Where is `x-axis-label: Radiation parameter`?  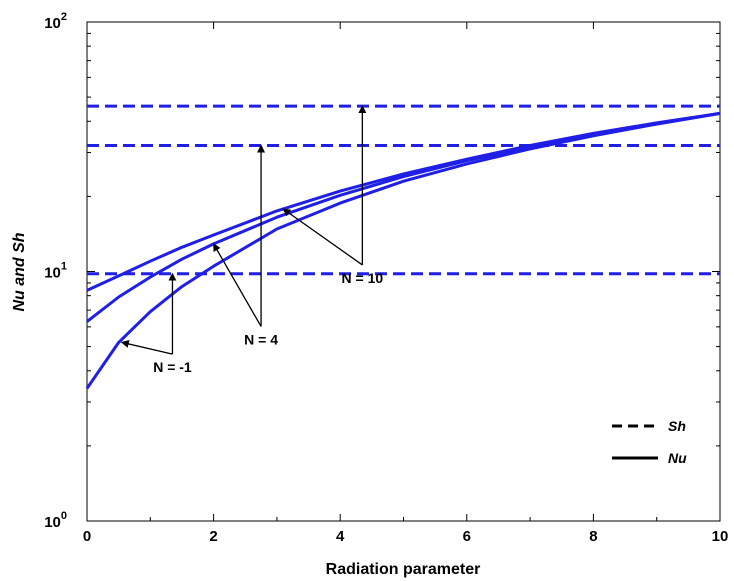
x-axis-label: Radiation parameter is located at coordinates (403, 569).